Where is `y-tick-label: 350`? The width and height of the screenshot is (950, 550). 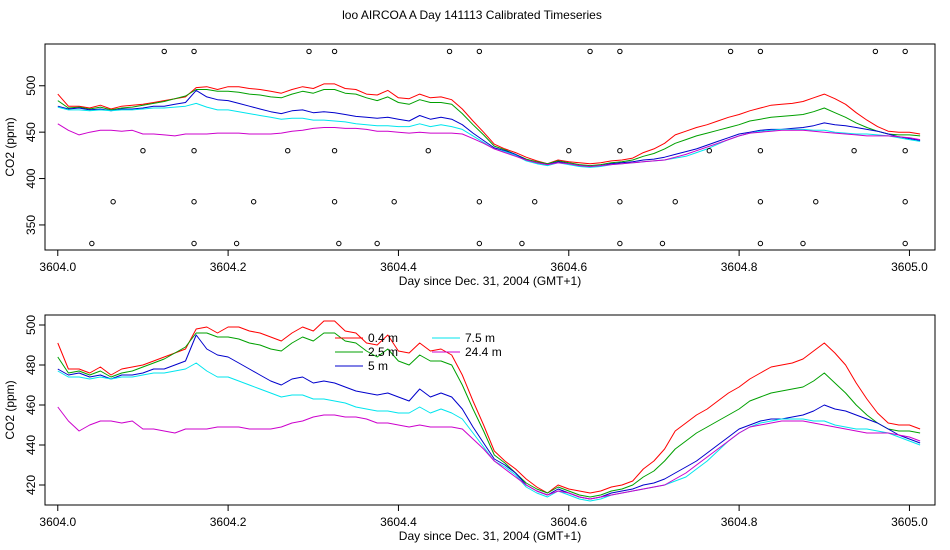 y-tick-label: 350 is located at coordinates (31, 225).